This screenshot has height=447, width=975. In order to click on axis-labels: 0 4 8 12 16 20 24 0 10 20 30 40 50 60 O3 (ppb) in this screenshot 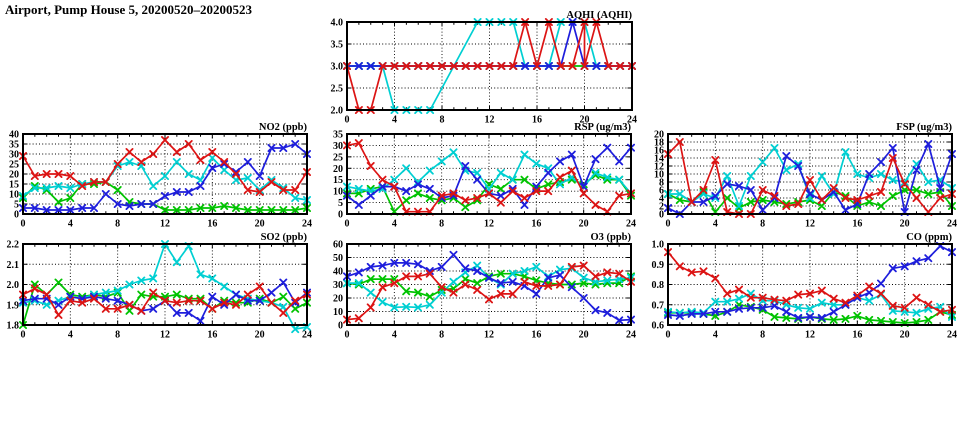, I will do `click(484, 286)`.